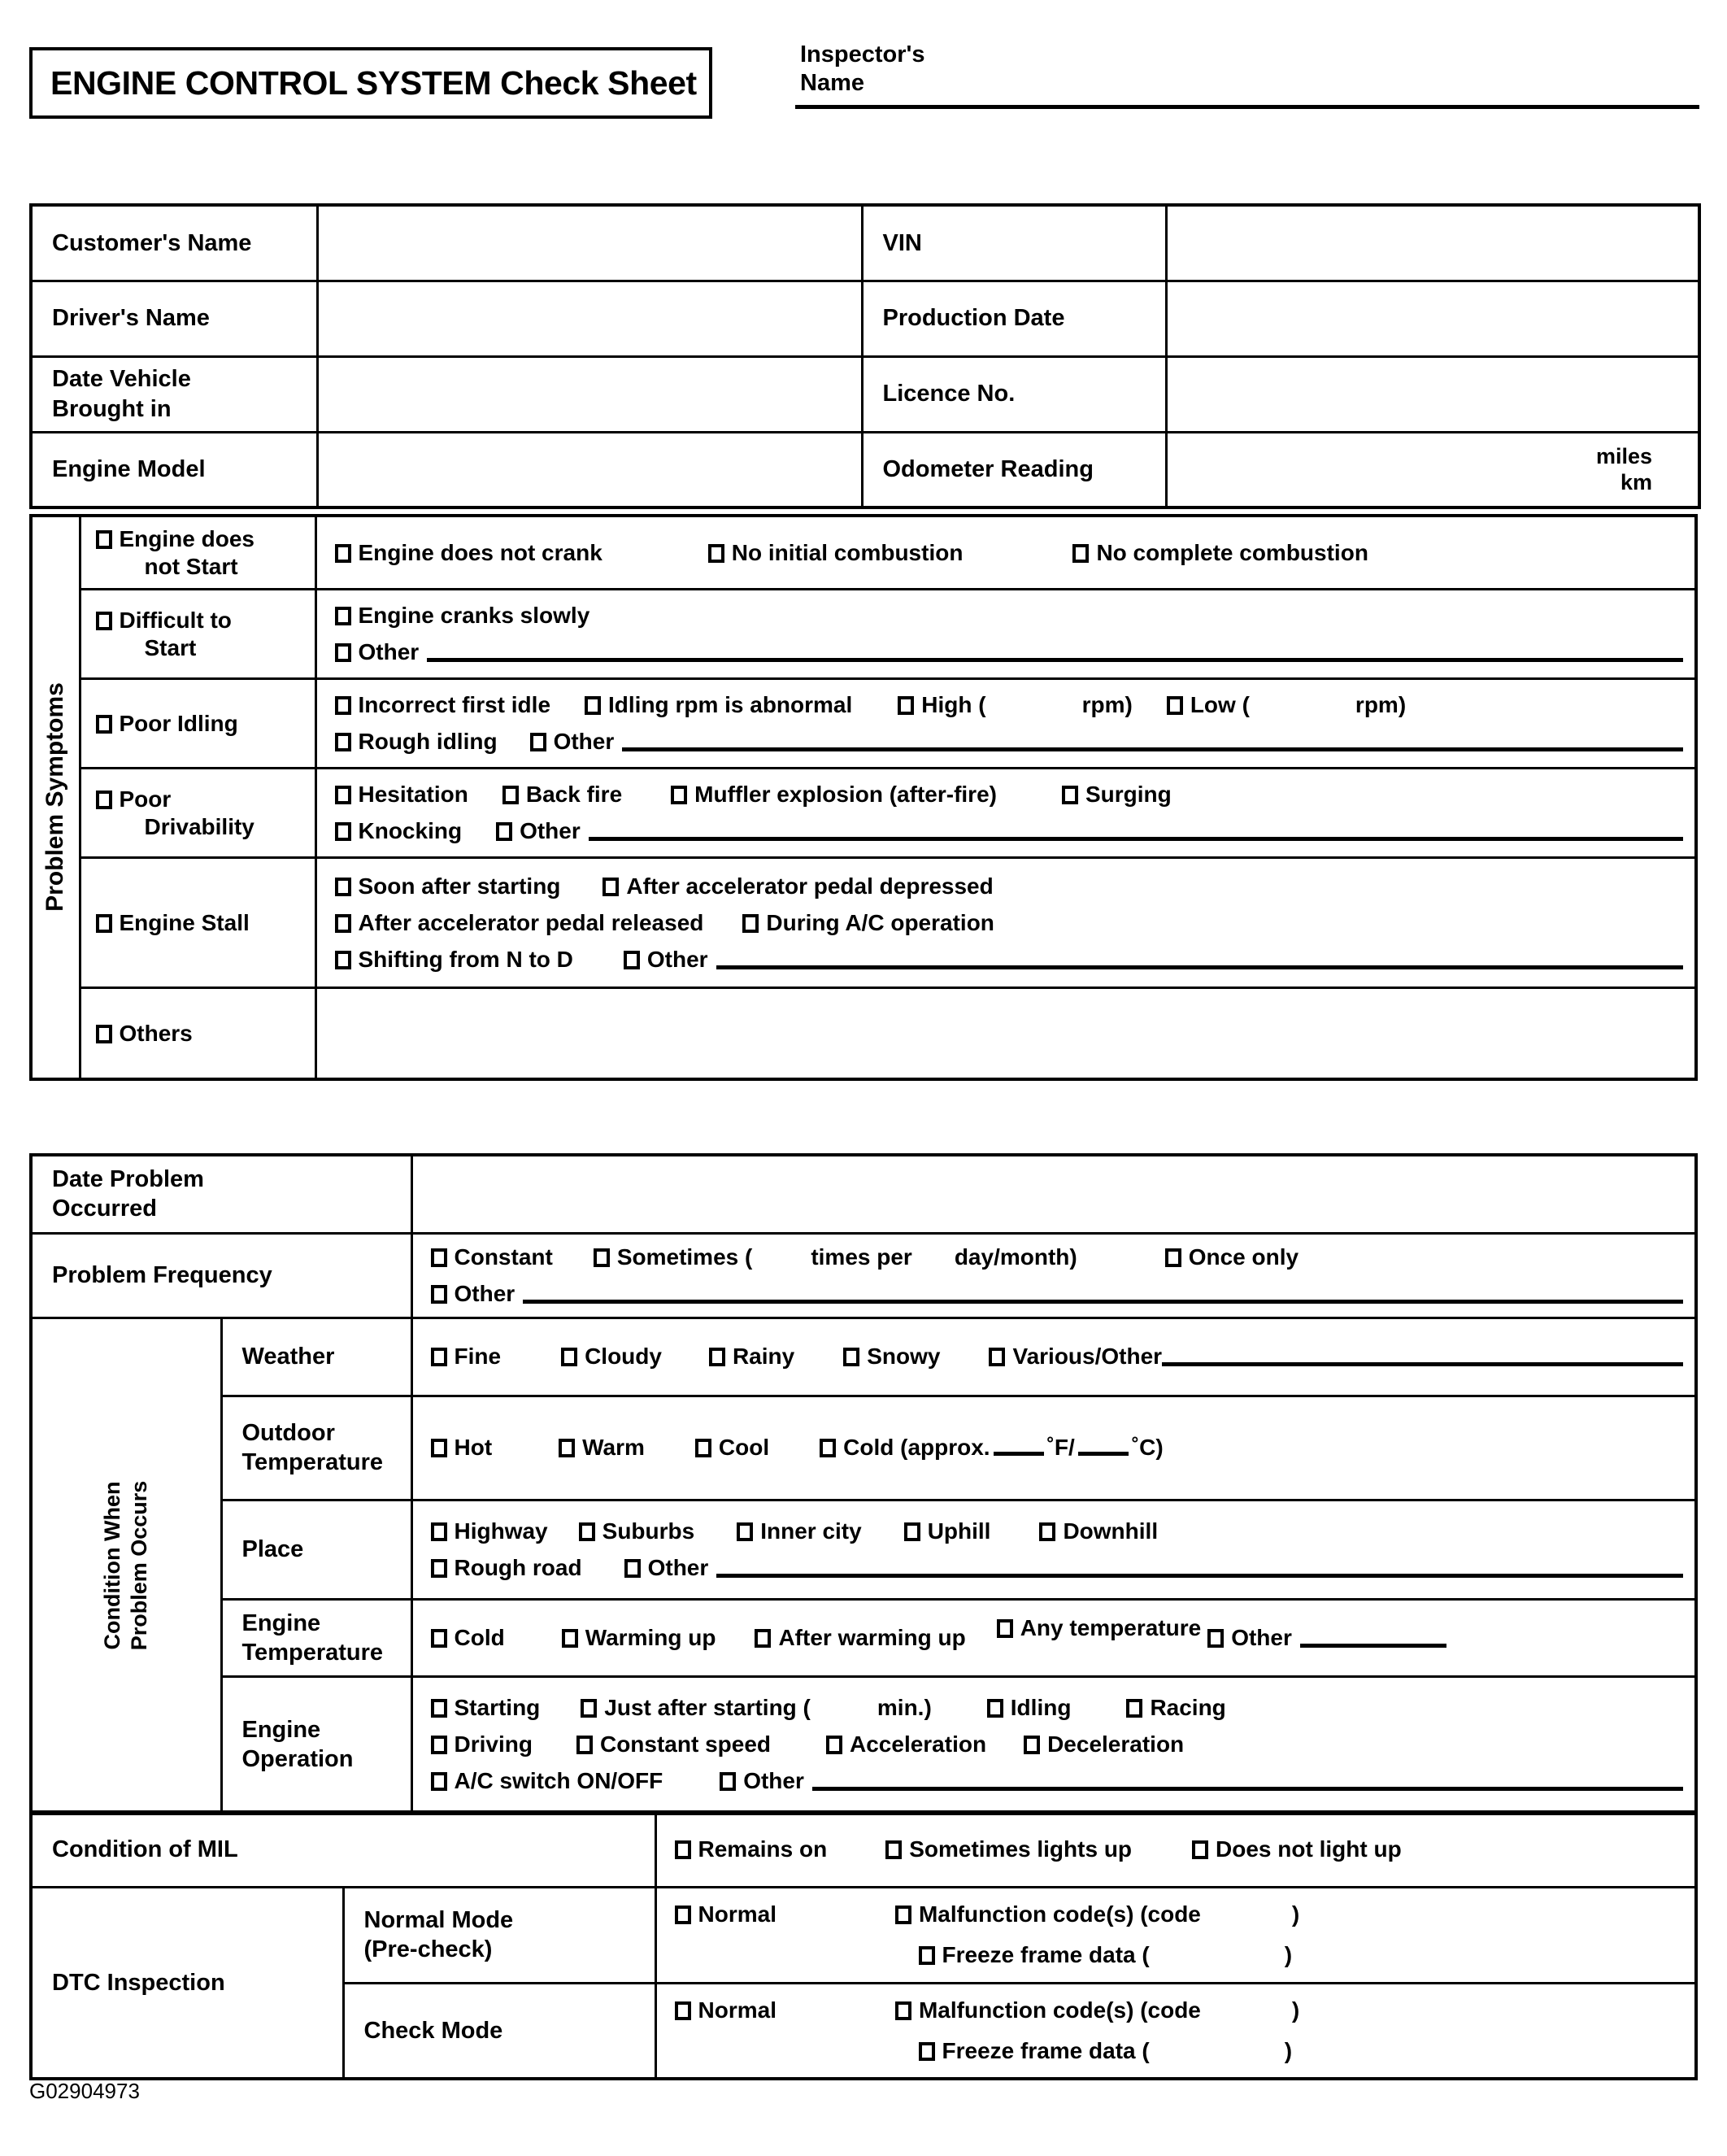  What do you see at coordinates (1069, 795) in the screenshot?
I see `checkbox-surging` at bounding box center [1069, 795].